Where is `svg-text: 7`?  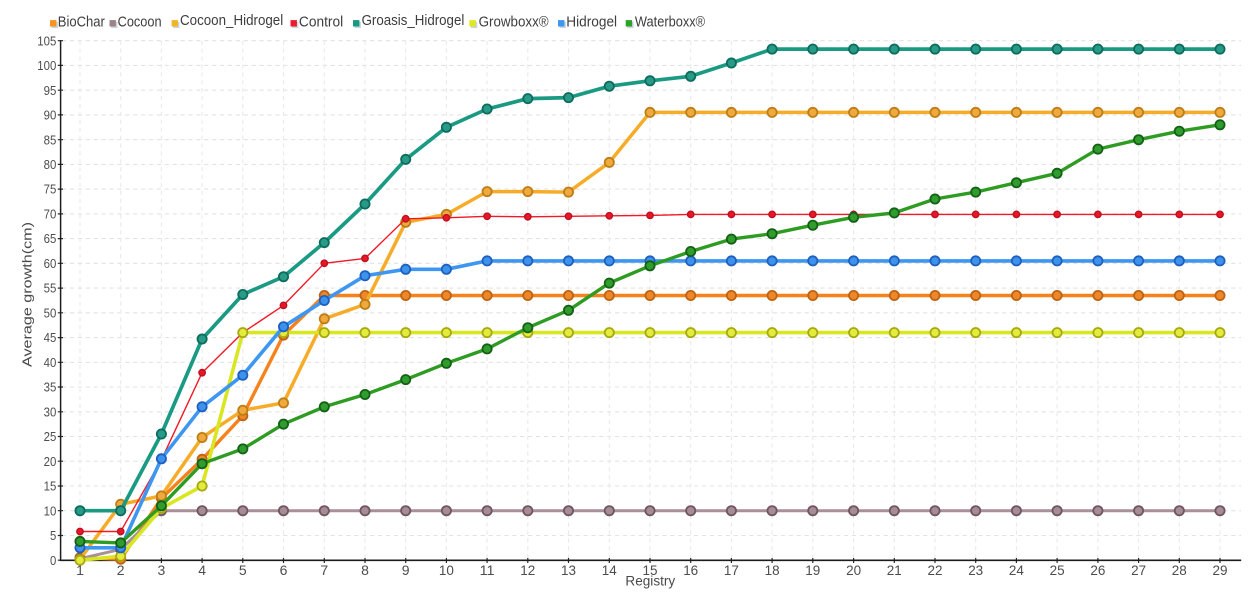 svg-text: 7 is located at coordinates (324, 570).